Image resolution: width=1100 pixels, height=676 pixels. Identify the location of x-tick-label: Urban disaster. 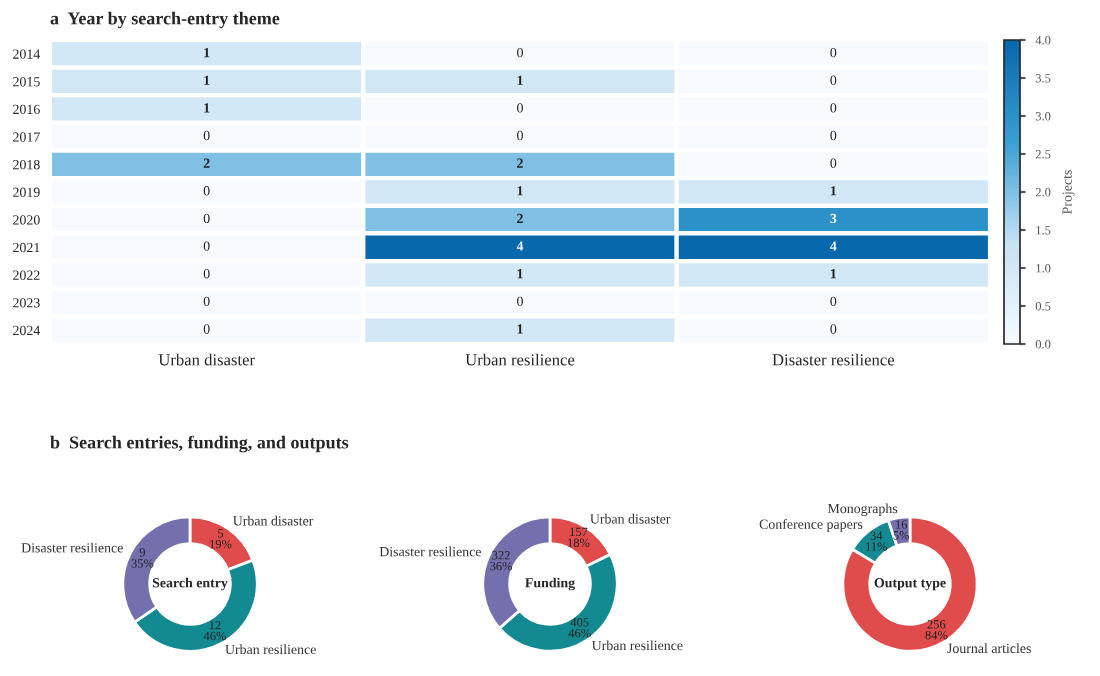
(206, 359).